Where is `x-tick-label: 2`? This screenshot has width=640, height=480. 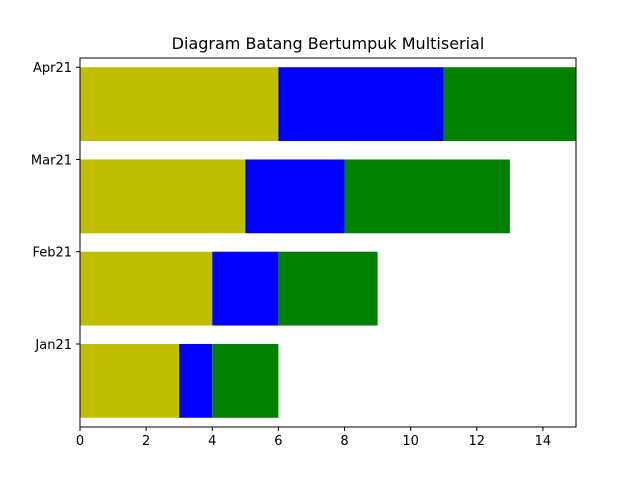 x-tick-label: 2 is located at coordinates (146, 441).